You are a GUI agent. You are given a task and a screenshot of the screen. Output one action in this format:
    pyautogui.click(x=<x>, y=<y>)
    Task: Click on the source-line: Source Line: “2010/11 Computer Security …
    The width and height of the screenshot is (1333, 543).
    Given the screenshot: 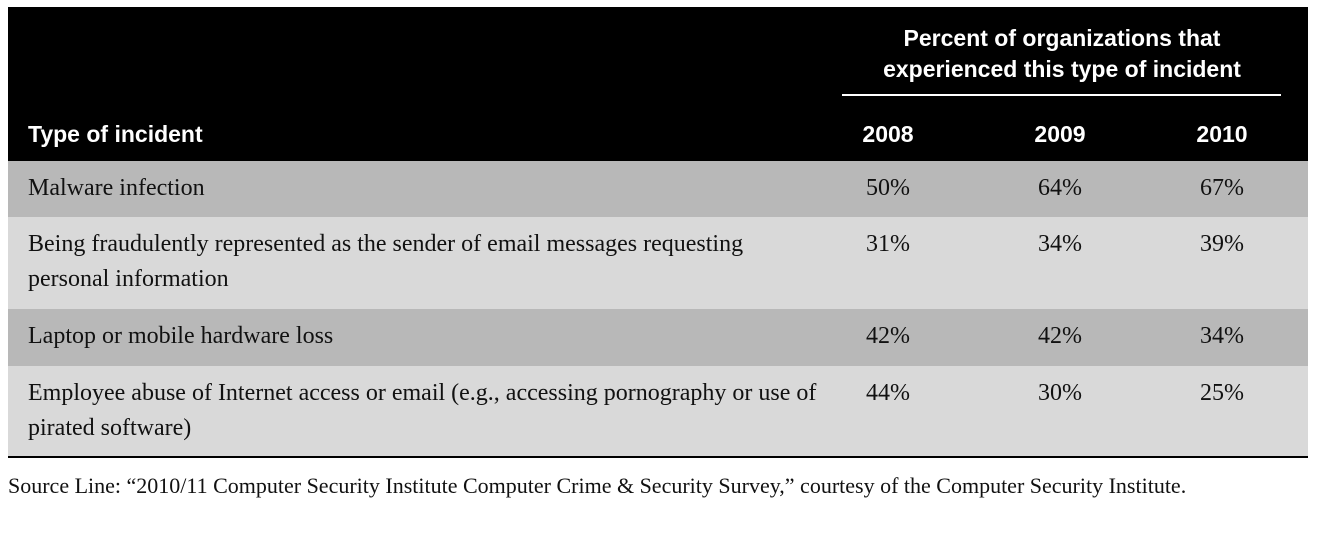 What is the action you would take?
    pyautogui.click(x=597, y=485)
    